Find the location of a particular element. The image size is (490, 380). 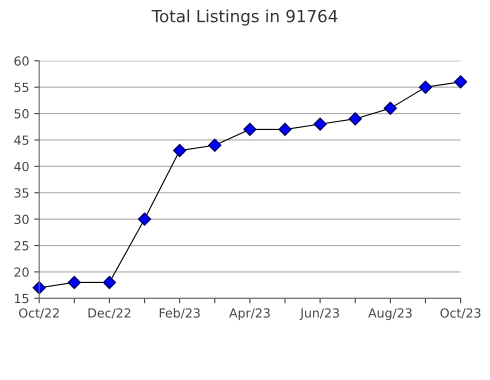

chart-title: Total Listings in 91764 is located at coordinates (245, 18).